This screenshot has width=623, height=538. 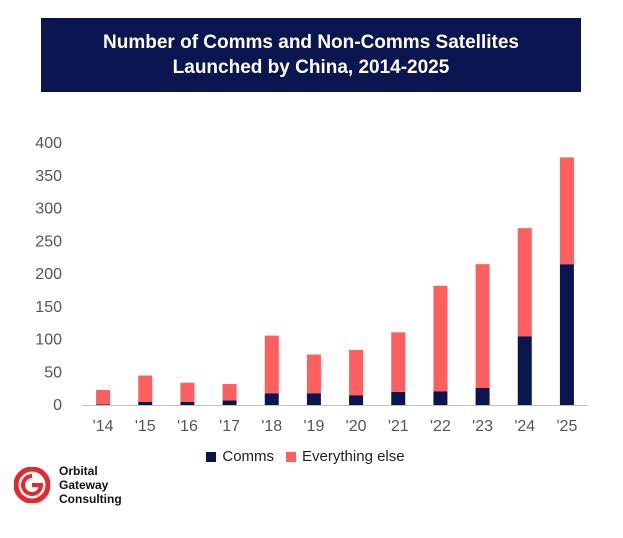 What do you see at coordinates (48, 241) in the screenshot?
I see `y-tick-label: 250` at bounding box center [48, 241].